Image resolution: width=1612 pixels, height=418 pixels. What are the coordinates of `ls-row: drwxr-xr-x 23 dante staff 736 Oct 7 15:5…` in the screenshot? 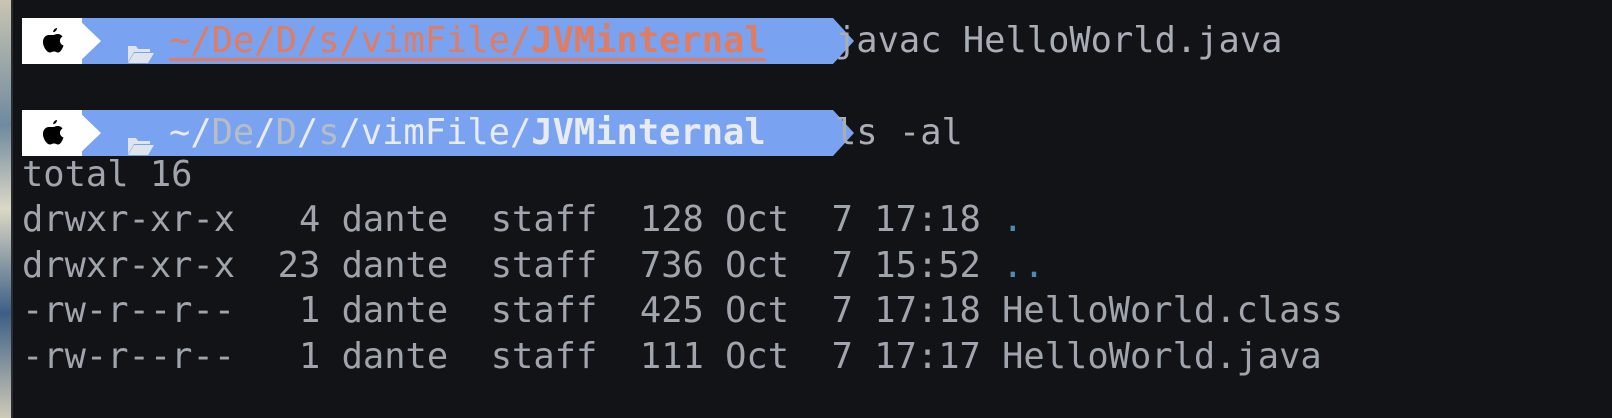 It's located at (533, 266).